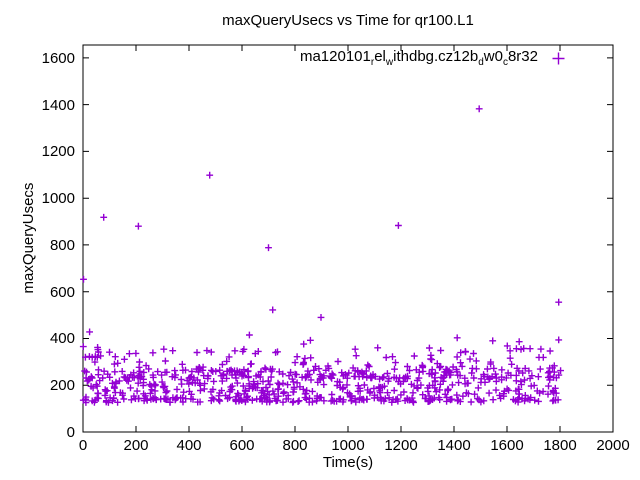 The width and height of the screenshot is (640, 480). I want to click on x-tick-label: 2000, so click(613, 445).